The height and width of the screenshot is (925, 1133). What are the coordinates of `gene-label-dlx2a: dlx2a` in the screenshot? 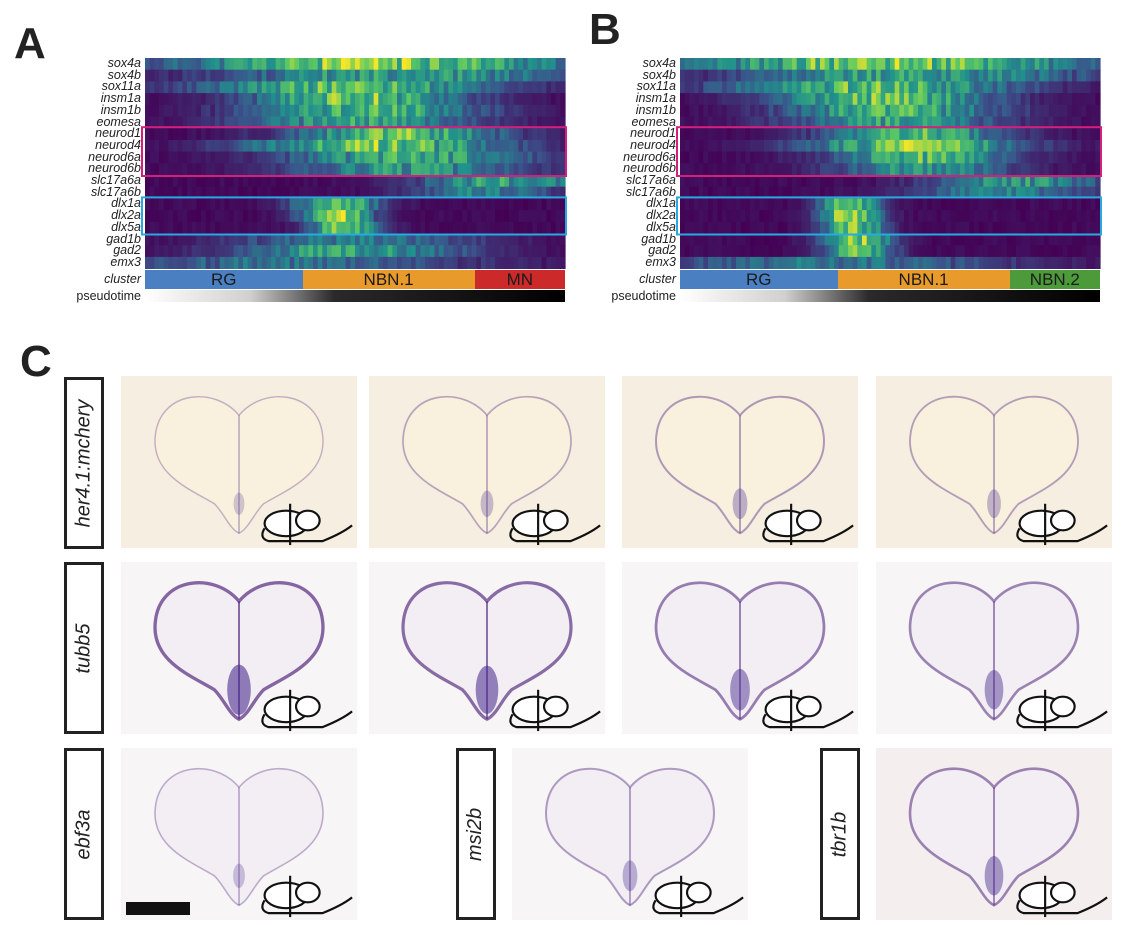 It's located at (661, 215).